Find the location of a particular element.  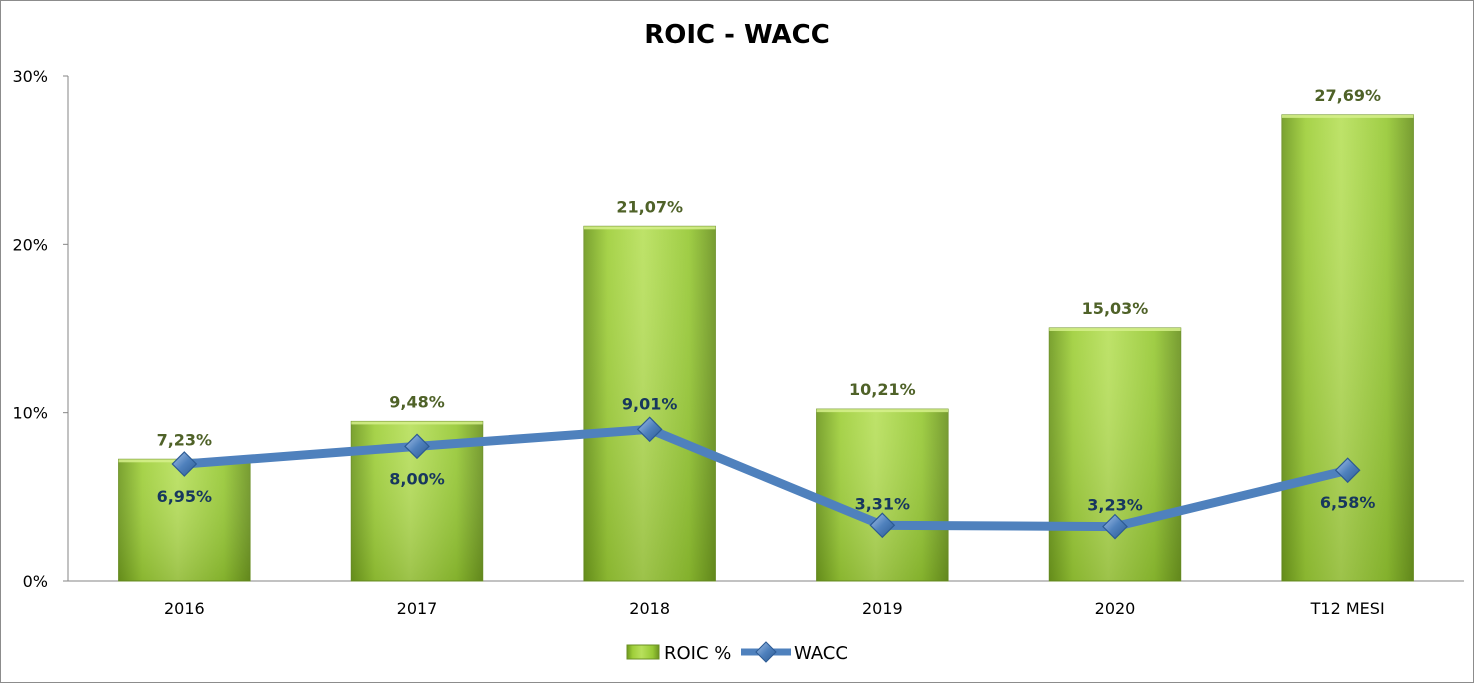

roic-data-label: 21,07% is located at coordinates (649, 206).